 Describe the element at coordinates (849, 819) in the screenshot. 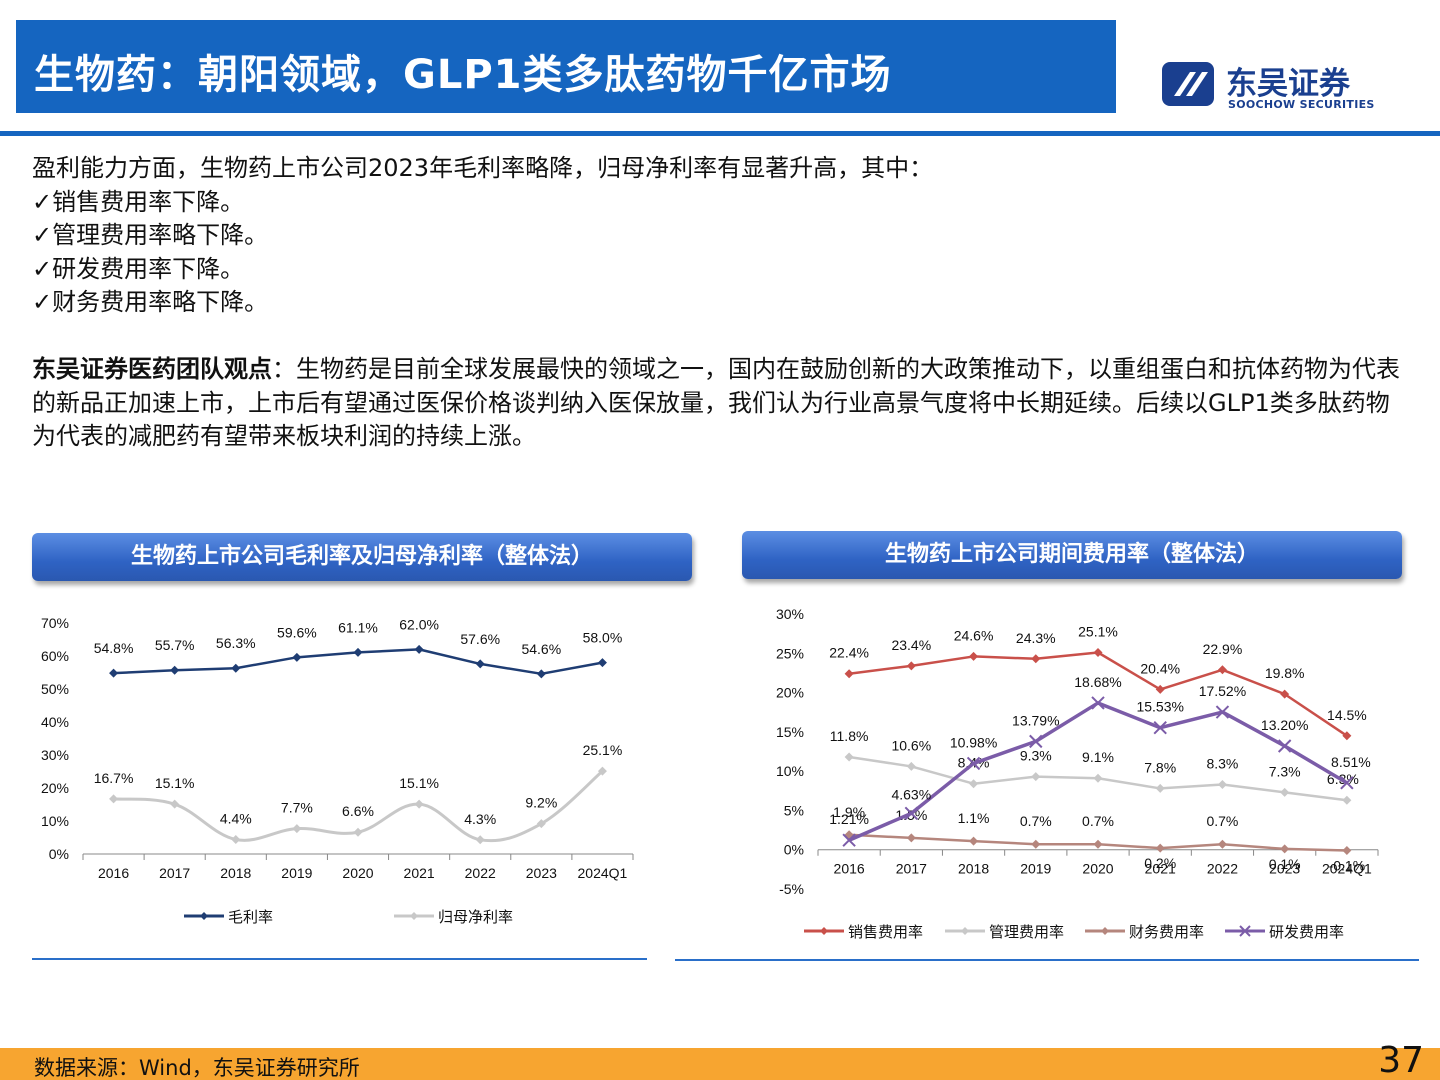

I see `data-label: 1.21%` at that location.